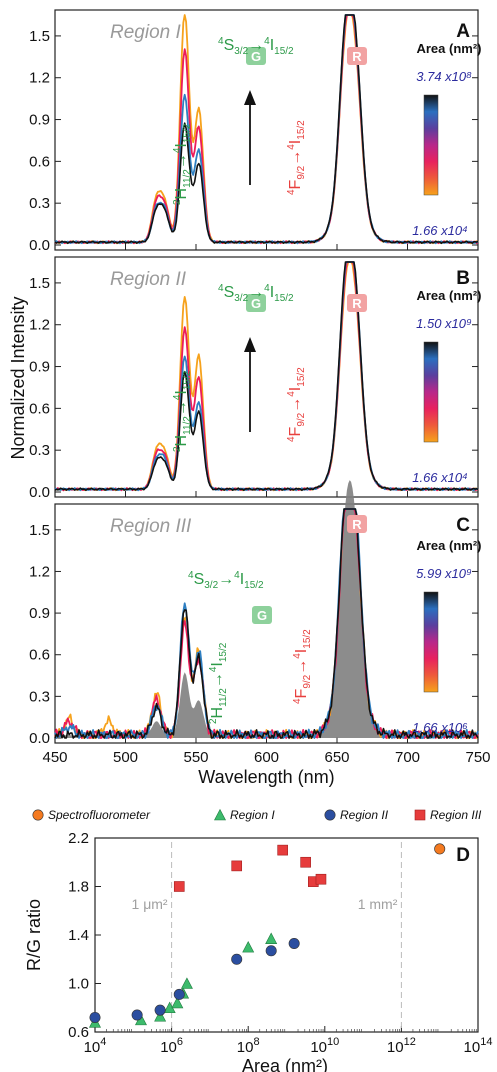 This screenshot has width=497, height=1072. What do you see at coordinates (295, 184) in the screenshot?
I see `transition-part: F` at bounding box center [295, 184].